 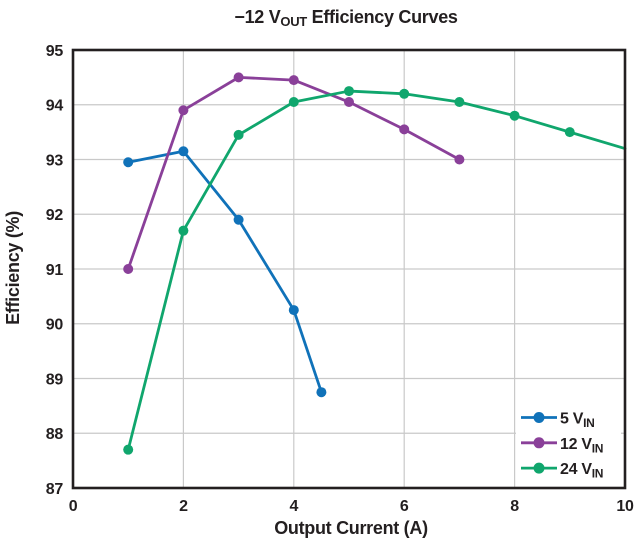 I want to click on y-tick-label-91: 91, so click(x=55, y=270).